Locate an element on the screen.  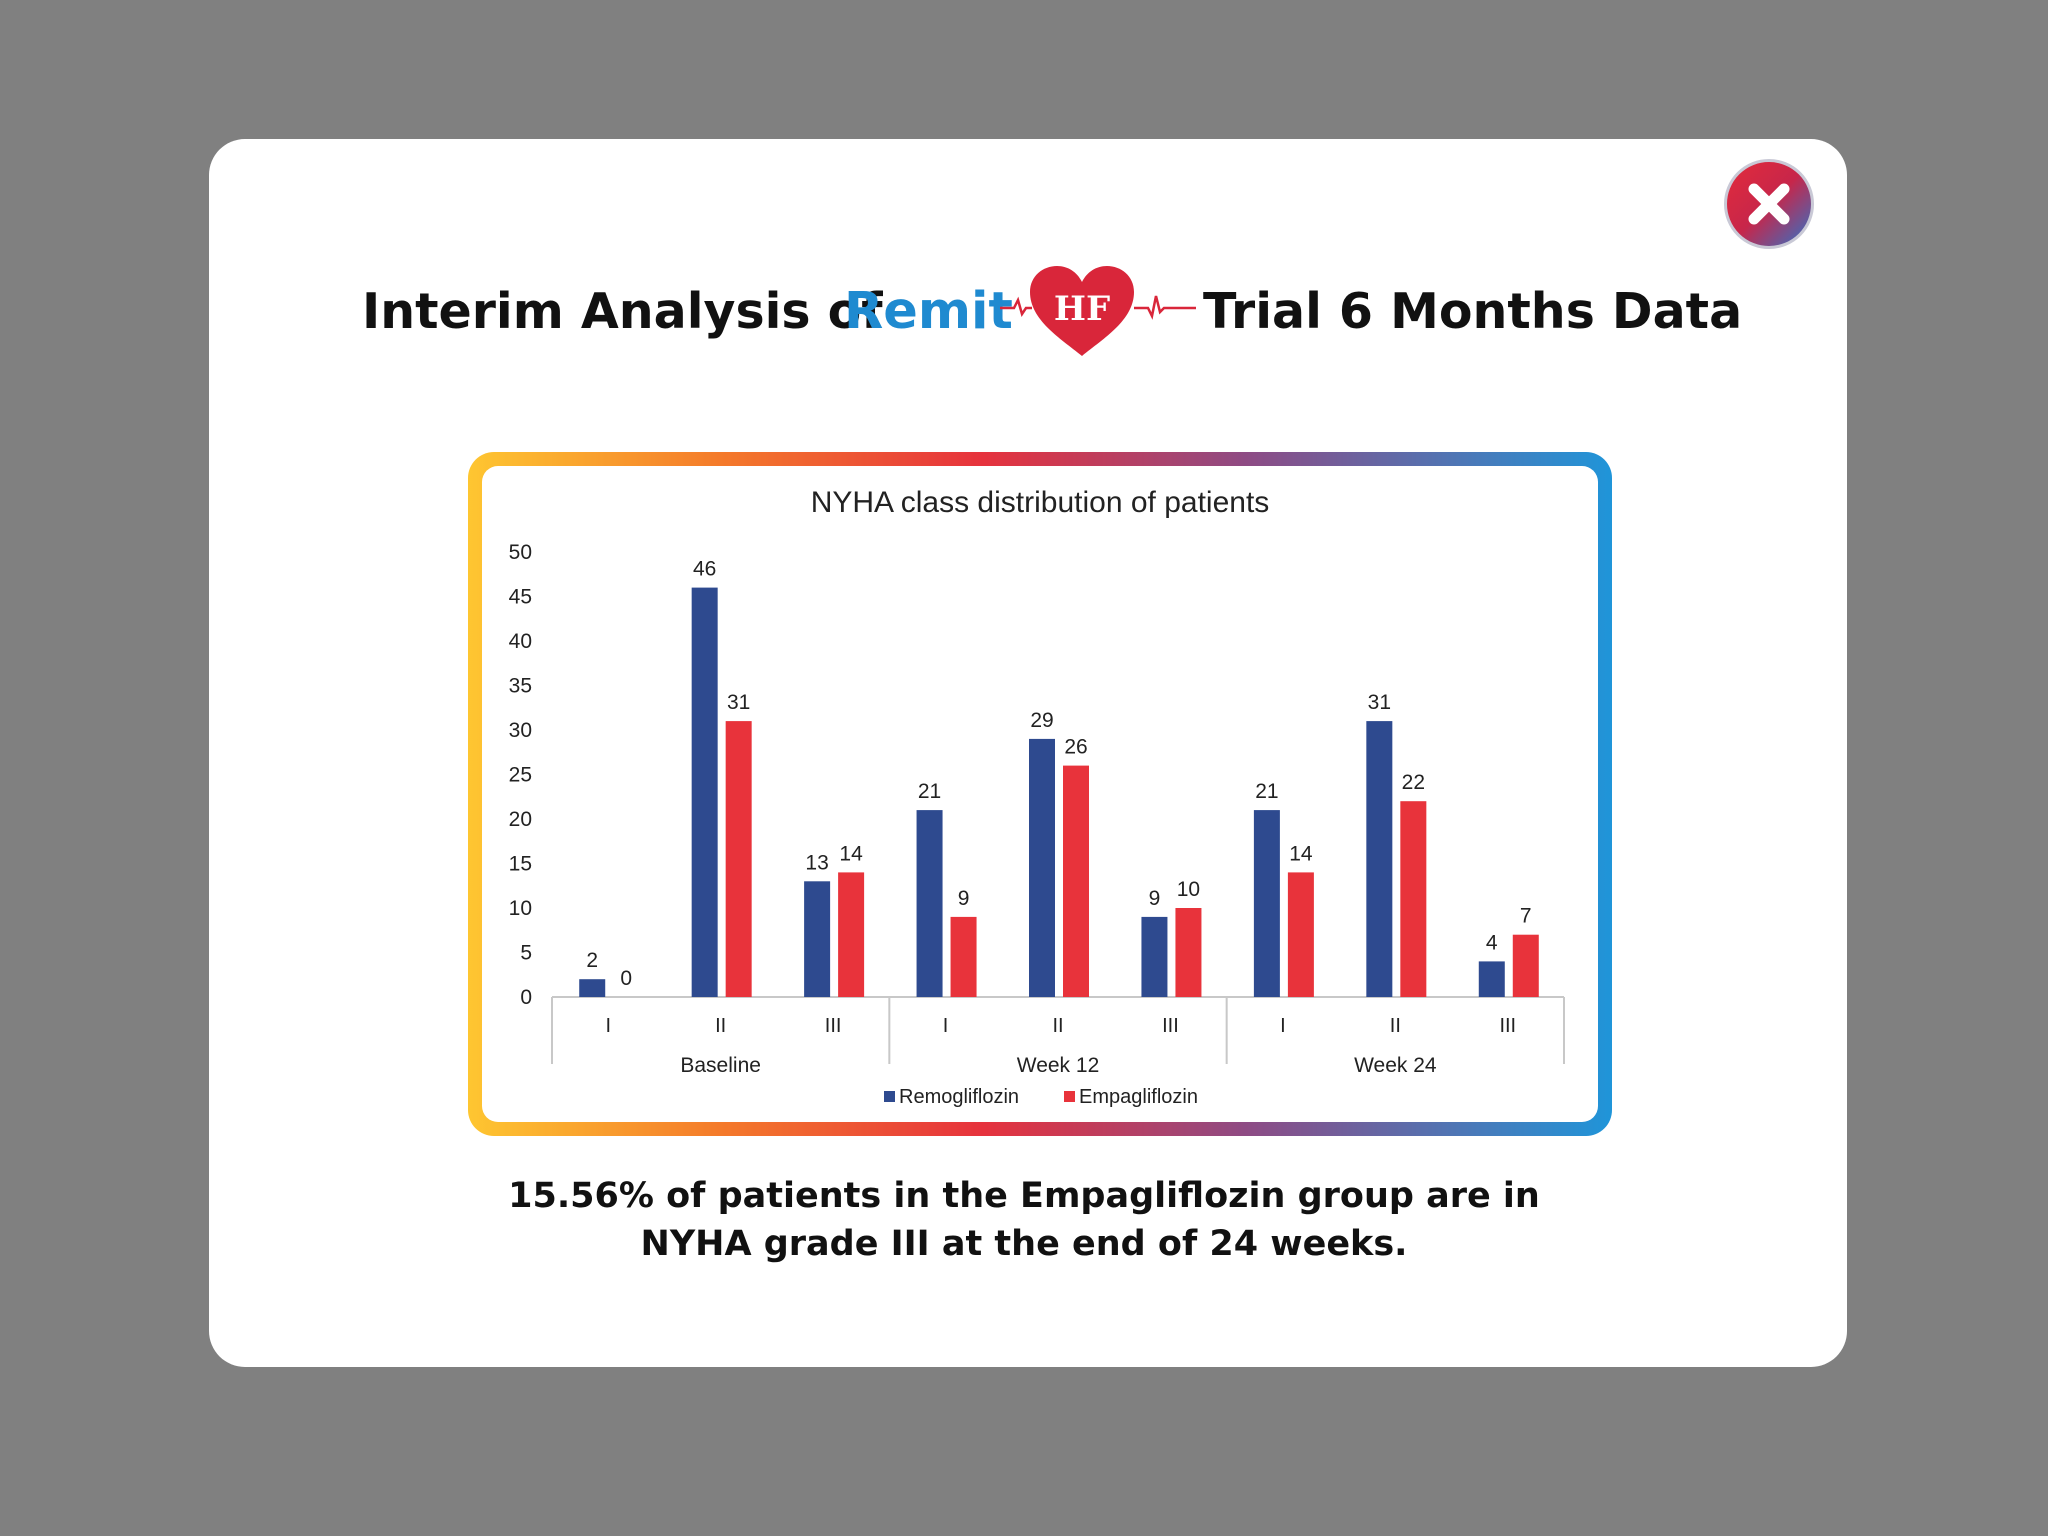
group-label: Week 12 is located at coordinates (1058, 1065).